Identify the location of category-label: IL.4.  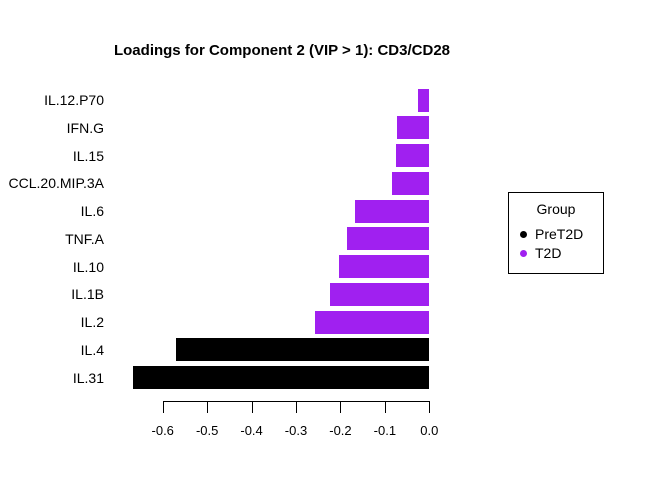
(92, 349).